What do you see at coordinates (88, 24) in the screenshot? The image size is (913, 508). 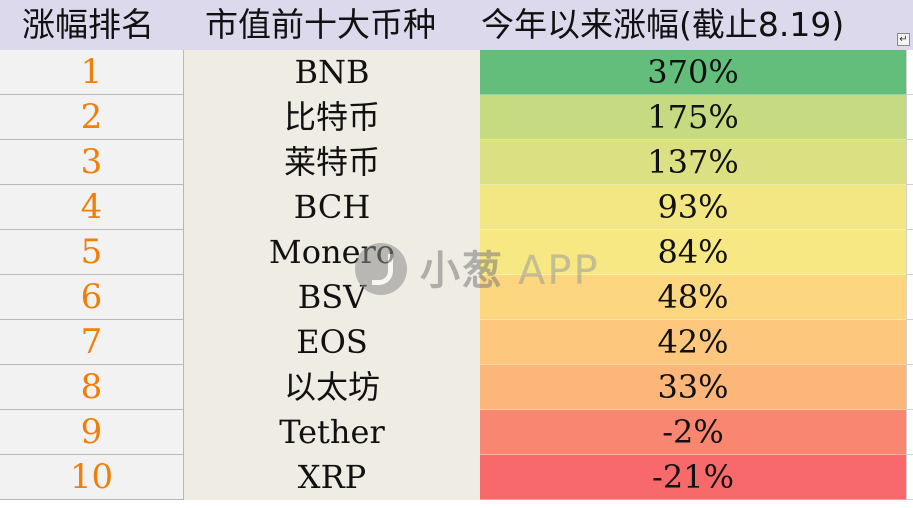 I see `header-rank: 涨幅排名` at bounding box center [88, 24].